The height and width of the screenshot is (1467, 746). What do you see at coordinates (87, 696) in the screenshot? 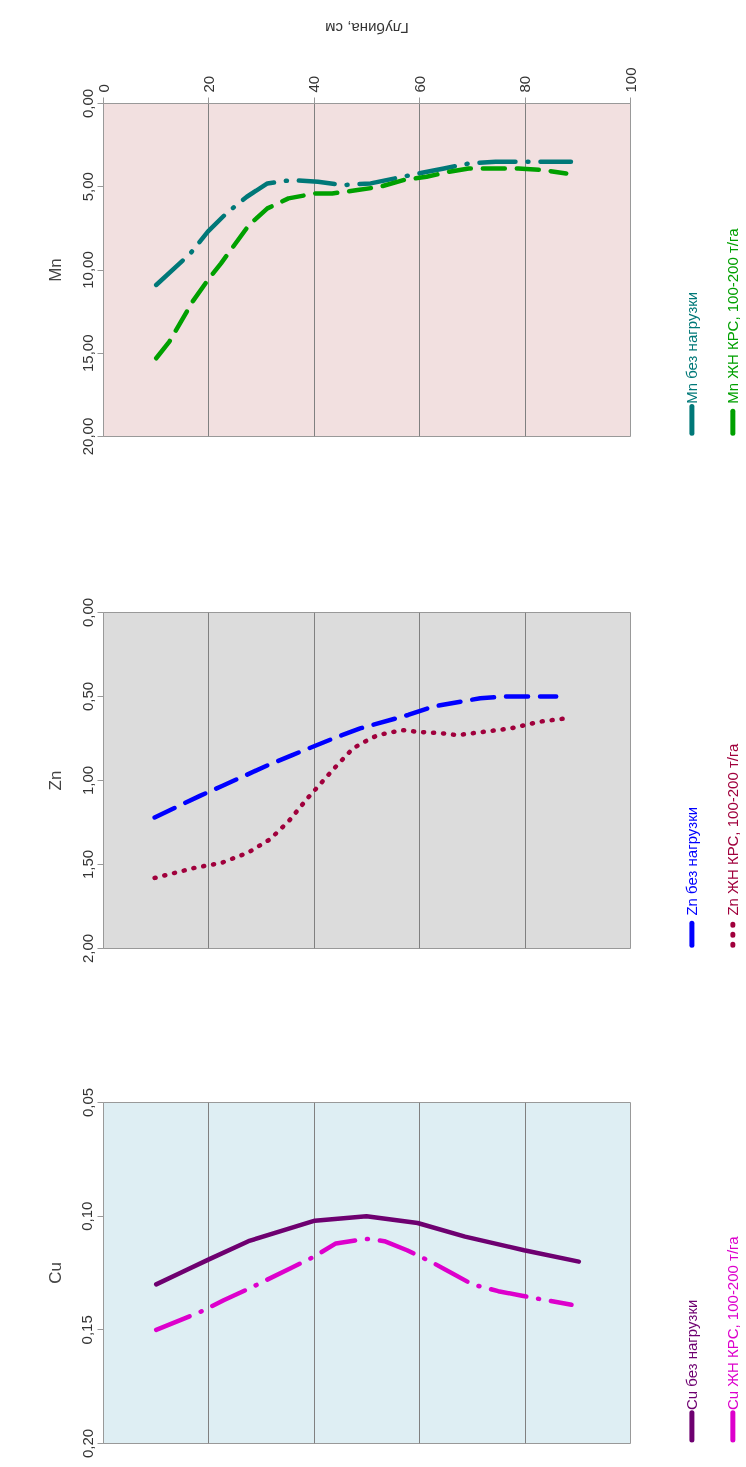
I see `y-tick-label: 0,50` at bounding box center [87, 696].